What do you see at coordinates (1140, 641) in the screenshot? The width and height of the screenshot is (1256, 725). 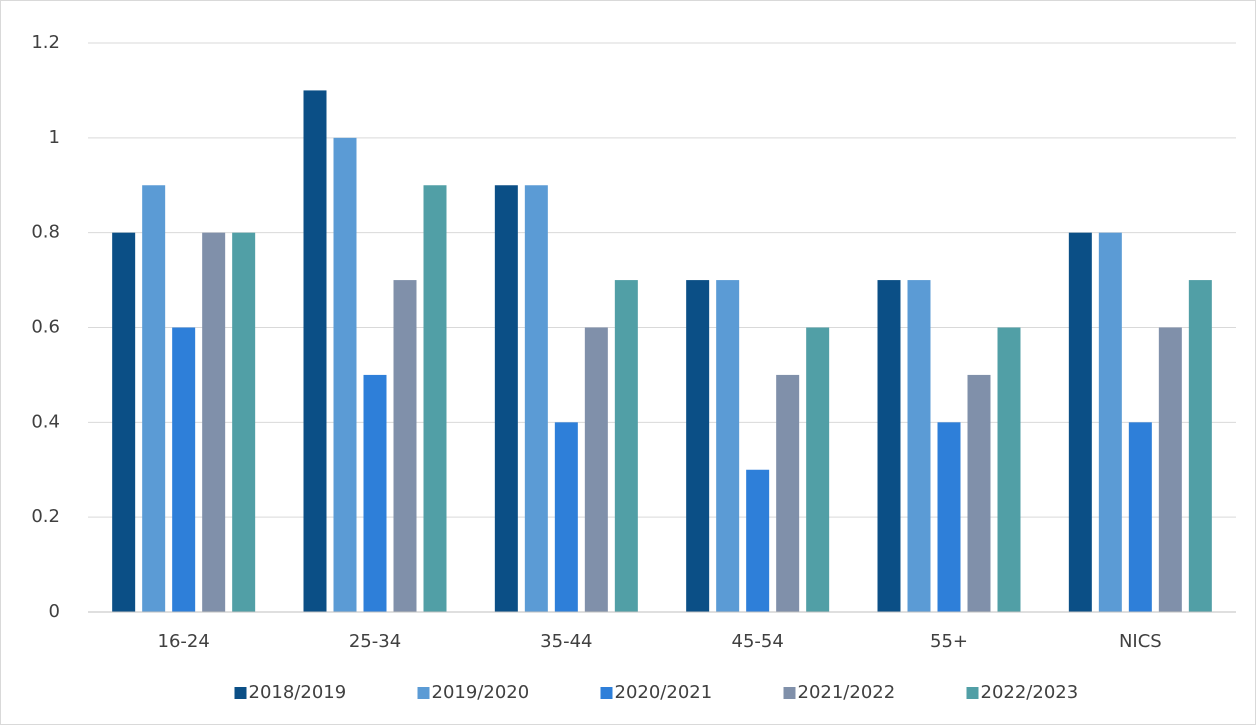 I see `x-tick-label: NICS` at bounding box center [1140, 641].